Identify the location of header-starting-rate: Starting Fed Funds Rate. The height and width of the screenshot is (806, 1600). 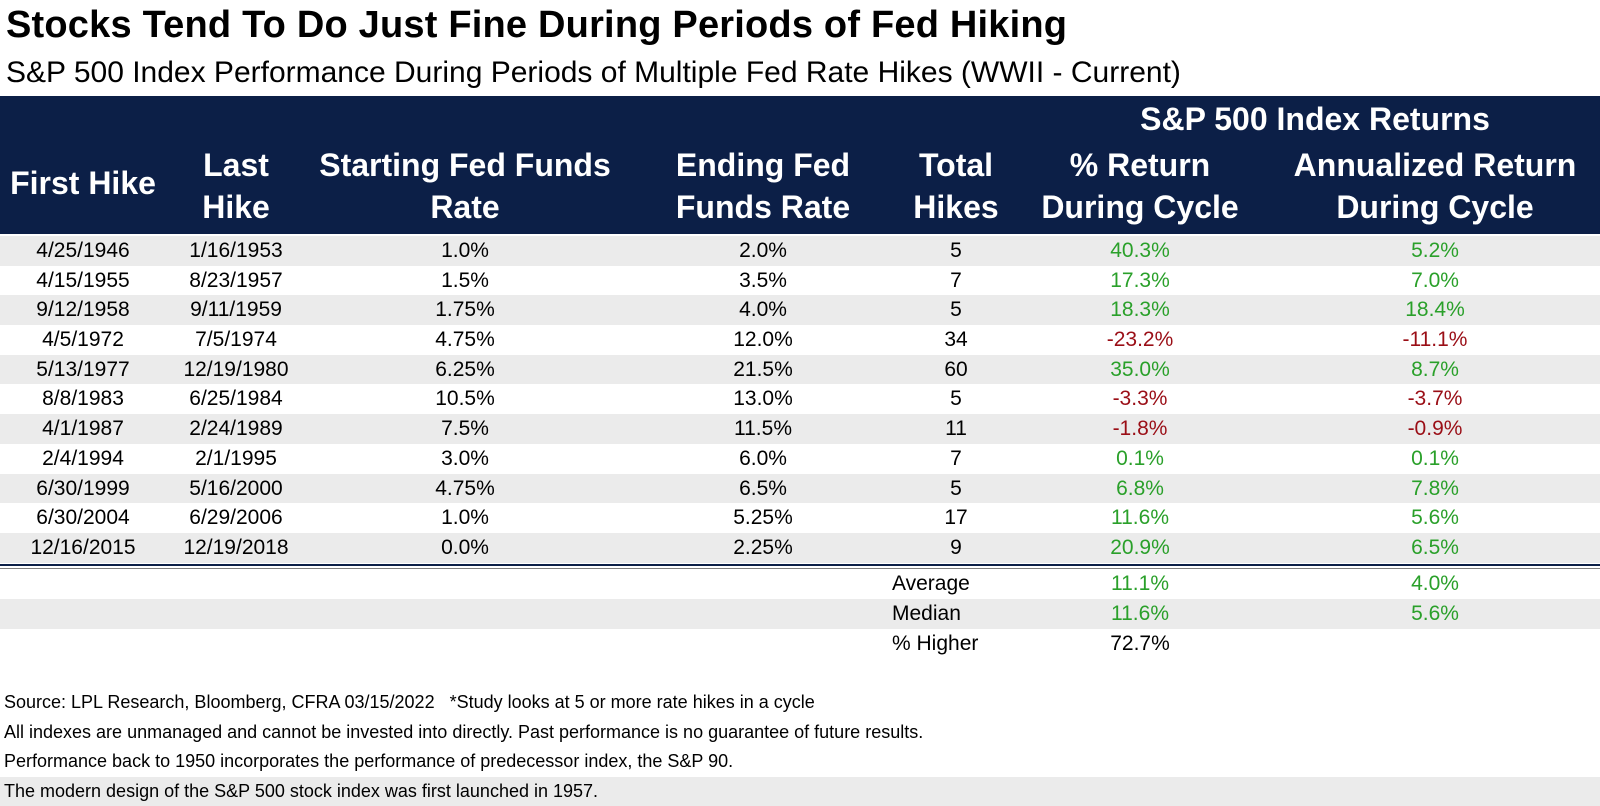
(465, 186).